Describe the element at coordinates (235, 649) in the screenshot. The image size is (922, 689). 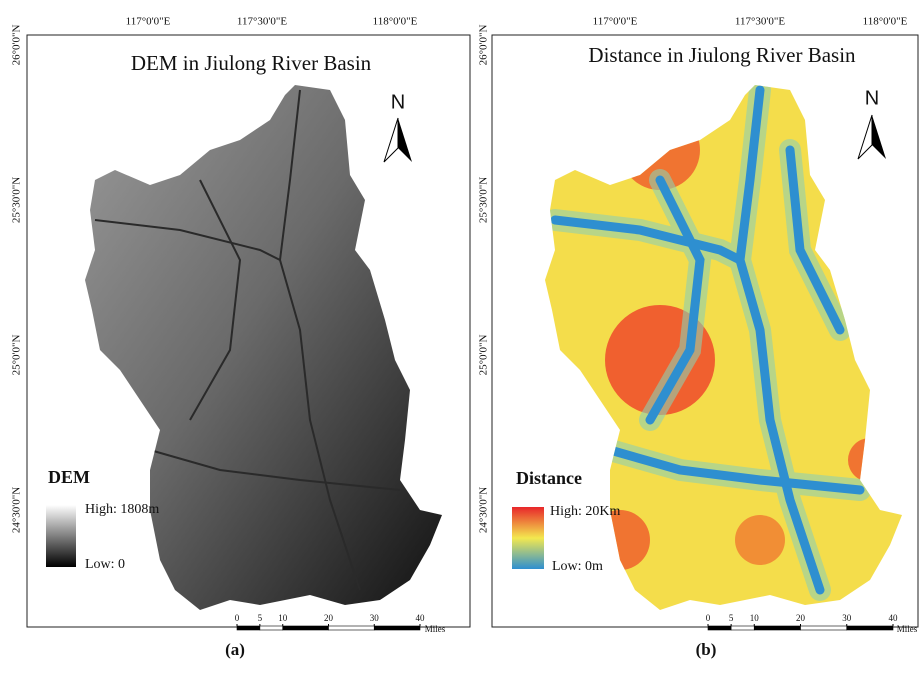
I see `caption: (a)` at that location.